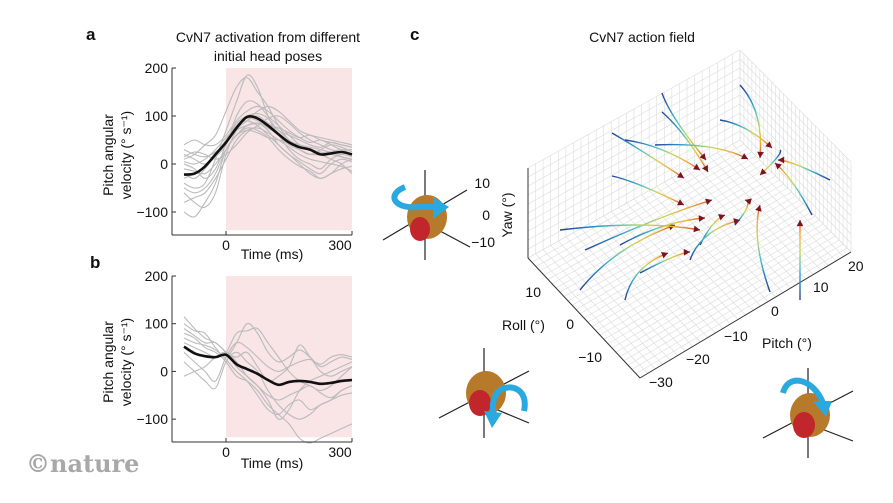  I want to click on panel-b-ylabel-line-1: Pitch angular, so click(108, 362).